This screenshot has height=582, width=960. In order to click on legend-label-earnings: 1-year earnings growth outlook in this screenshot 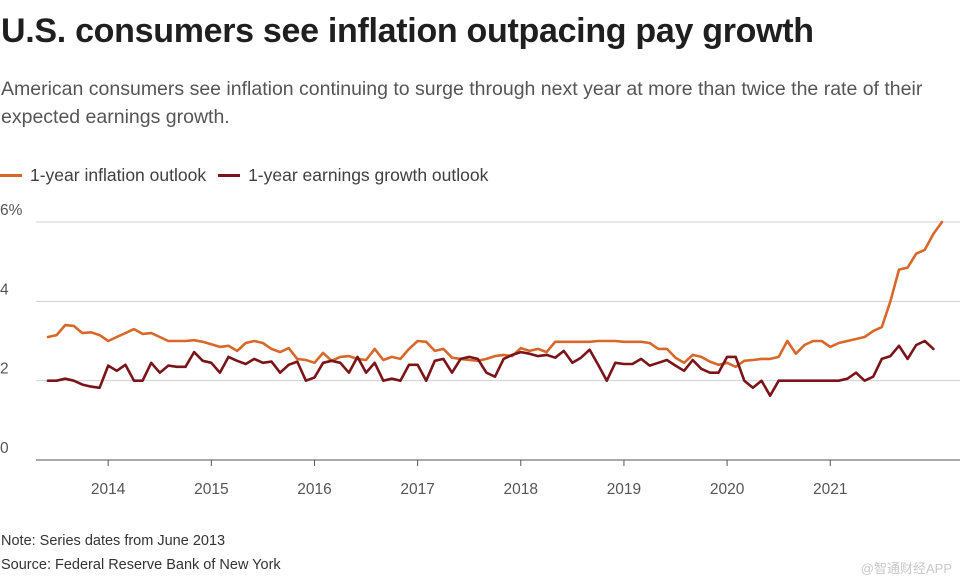, I will do `click(368, 175)`.